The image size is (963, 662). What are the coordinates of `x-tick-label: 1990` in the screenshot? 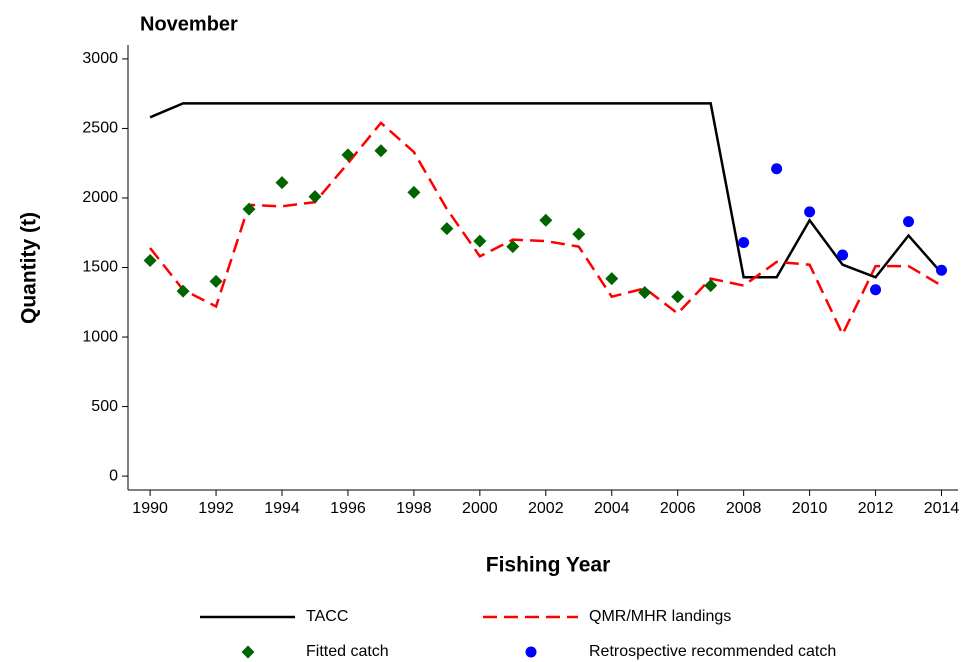 It's located at (150, 508).